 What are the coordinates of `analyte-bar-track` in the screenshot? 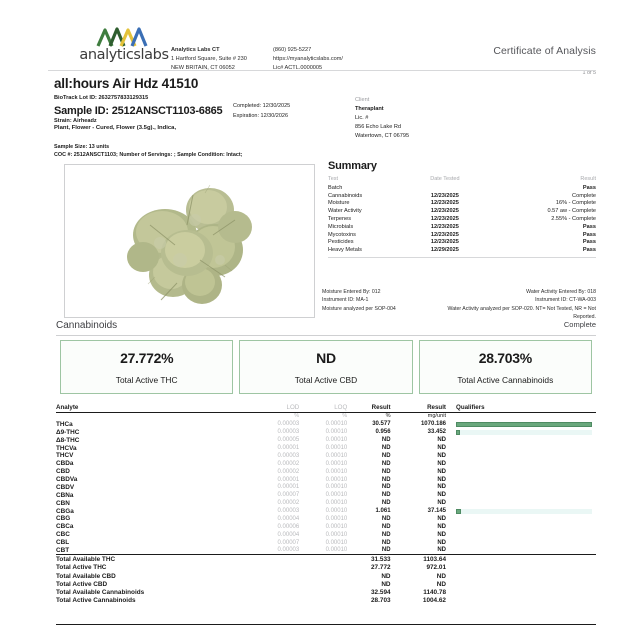 It's located at (524, 424).